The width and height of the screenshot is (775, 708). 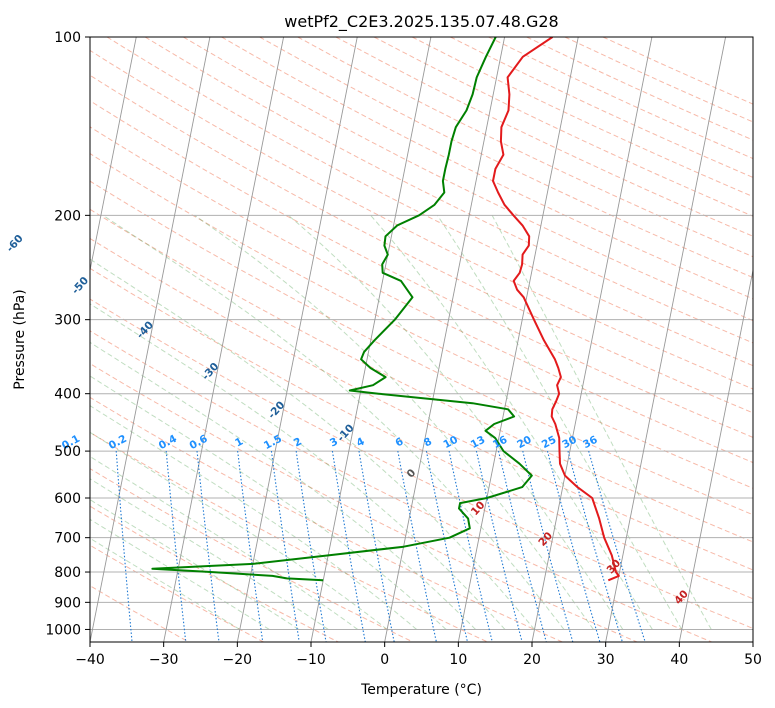 I want to click on x-tick-label: −10, so click(x=311, y=660).